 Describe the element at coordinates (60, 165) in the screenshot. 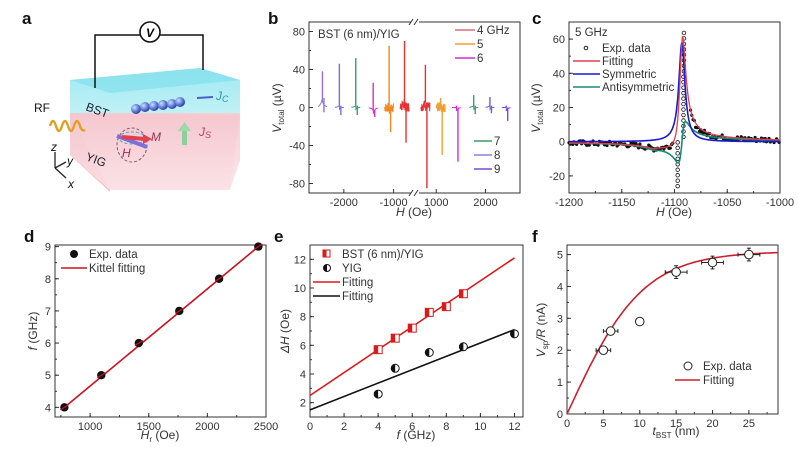

I see `coordinate-axes` at that location.